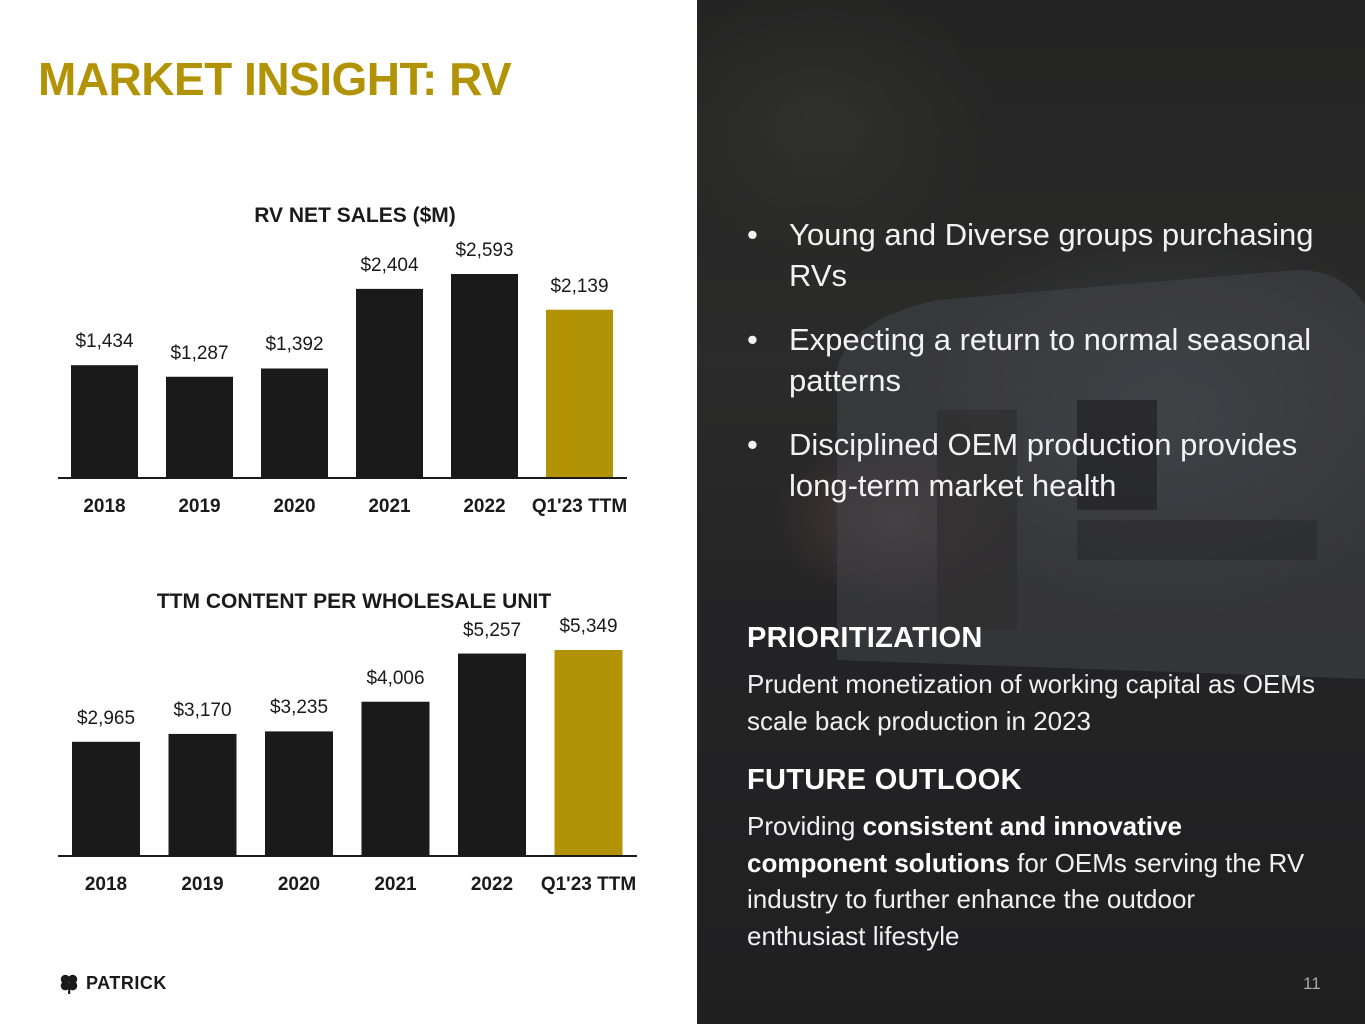  I want to click on chart-title: TTM CONTENT PER WHOLESALE UNIT, so click(354, 601).